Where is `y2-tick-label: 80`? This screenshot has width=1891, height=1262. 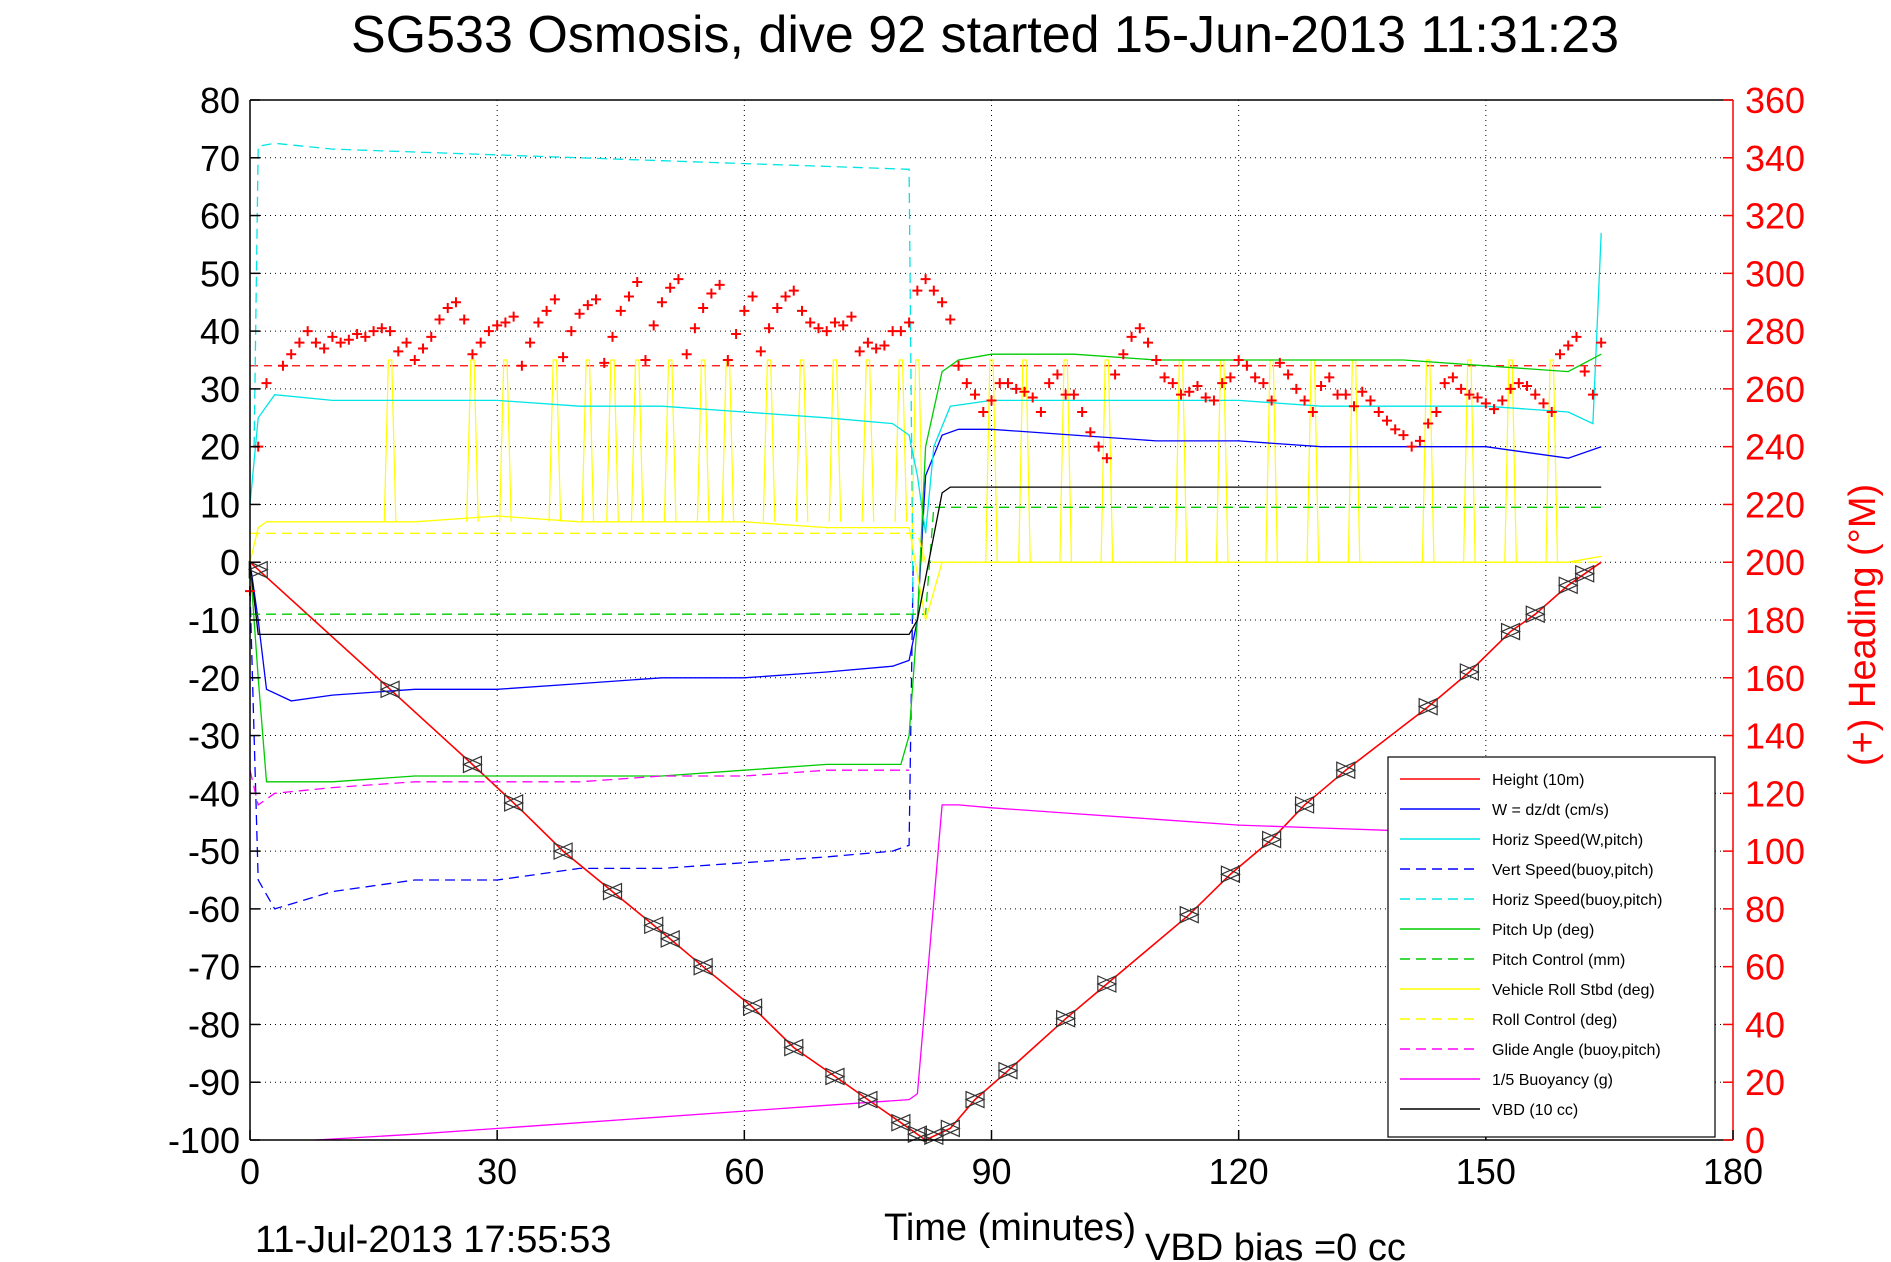
y2-tick-label: 80 is located at coordinates (1765, 909).